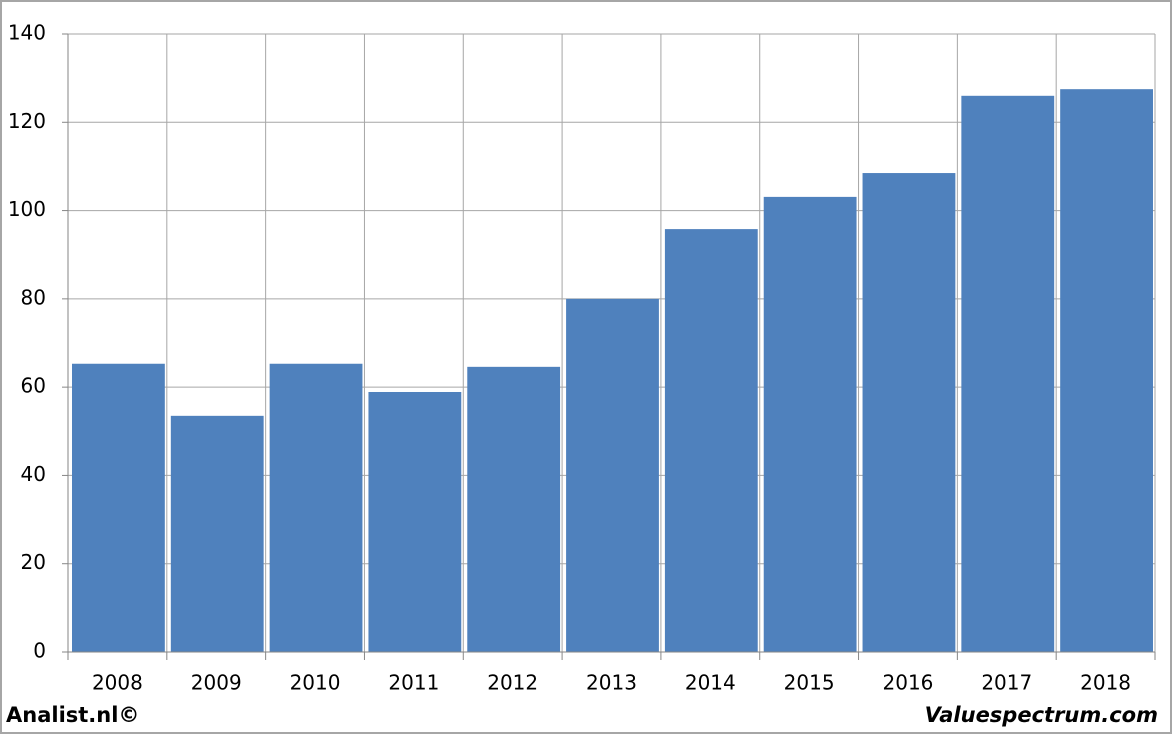 The height and width of the screenshot is (734, 1172). I want to click on footer-right: Valuespectrum.com, so click(1041, 715).